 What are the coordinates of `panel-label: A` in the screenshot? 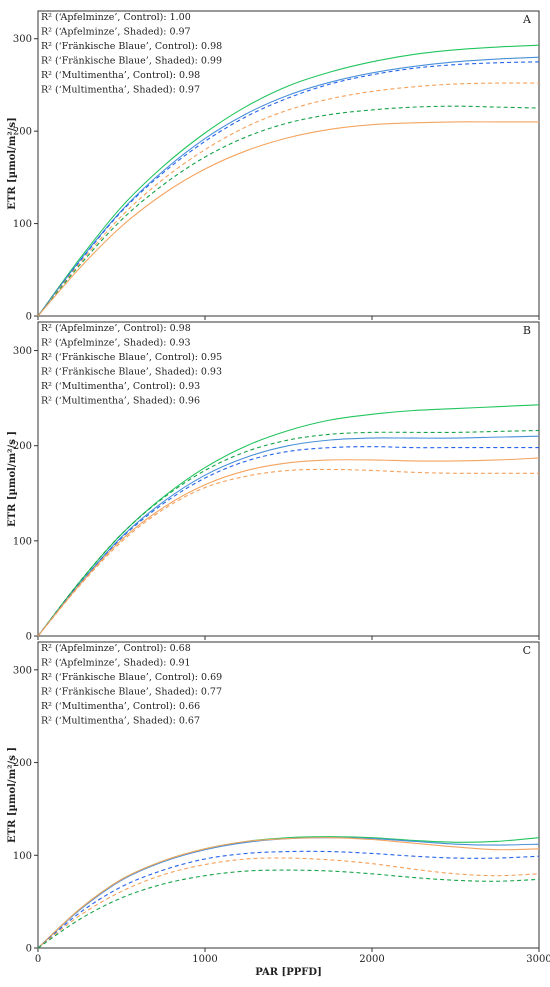 It's located at (527, 19).